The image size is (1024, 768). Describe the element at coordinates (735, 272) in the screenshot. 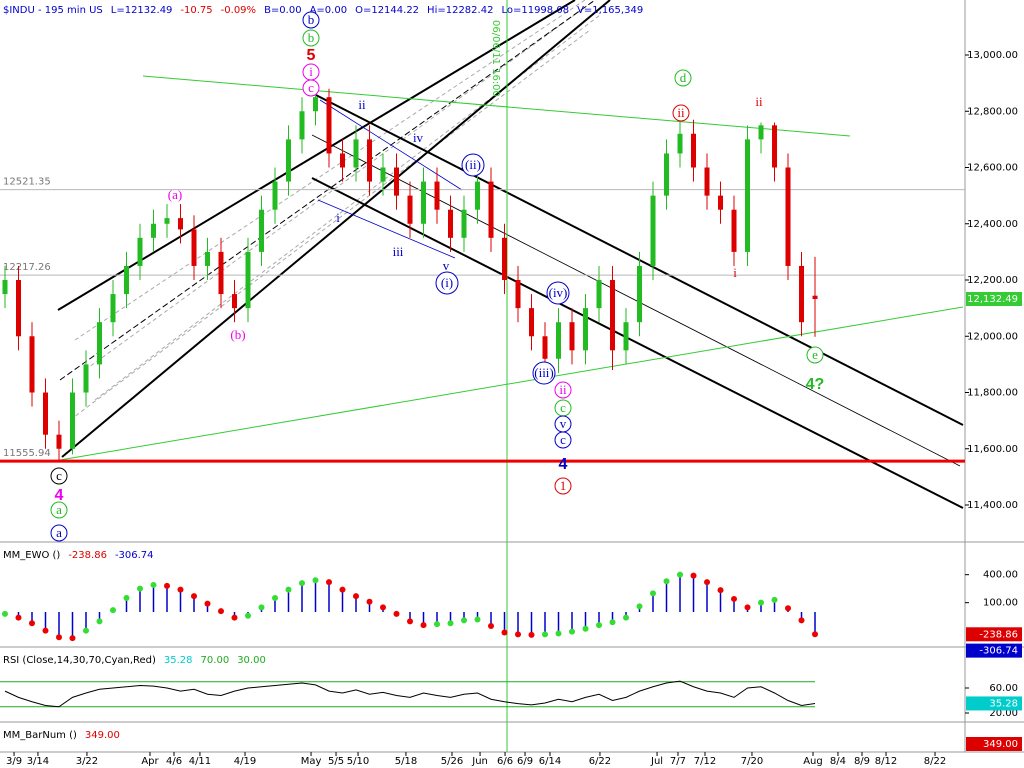

I see `wave-label: i` at that location.